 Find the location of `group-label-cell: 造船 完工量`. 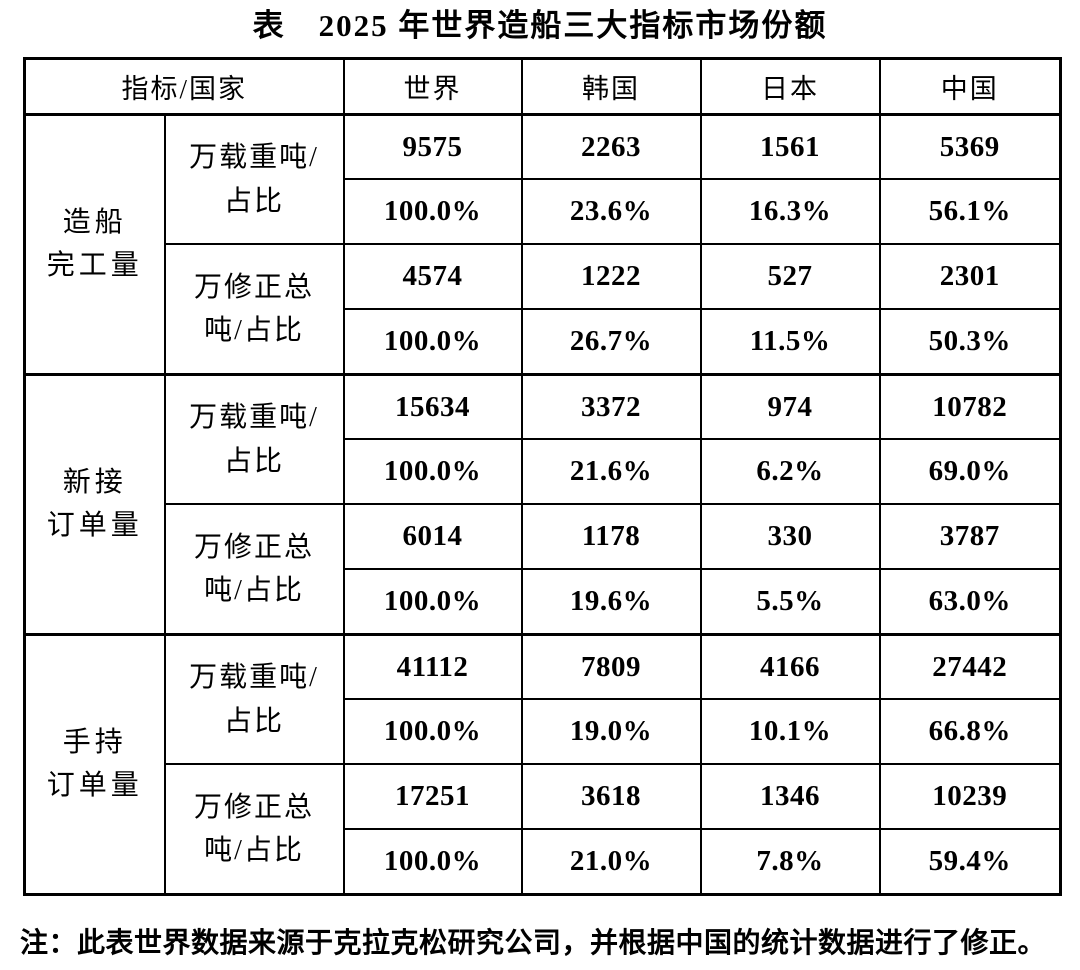

group-label-cell: 造船 完工量 is located at coordinates (94, 244).